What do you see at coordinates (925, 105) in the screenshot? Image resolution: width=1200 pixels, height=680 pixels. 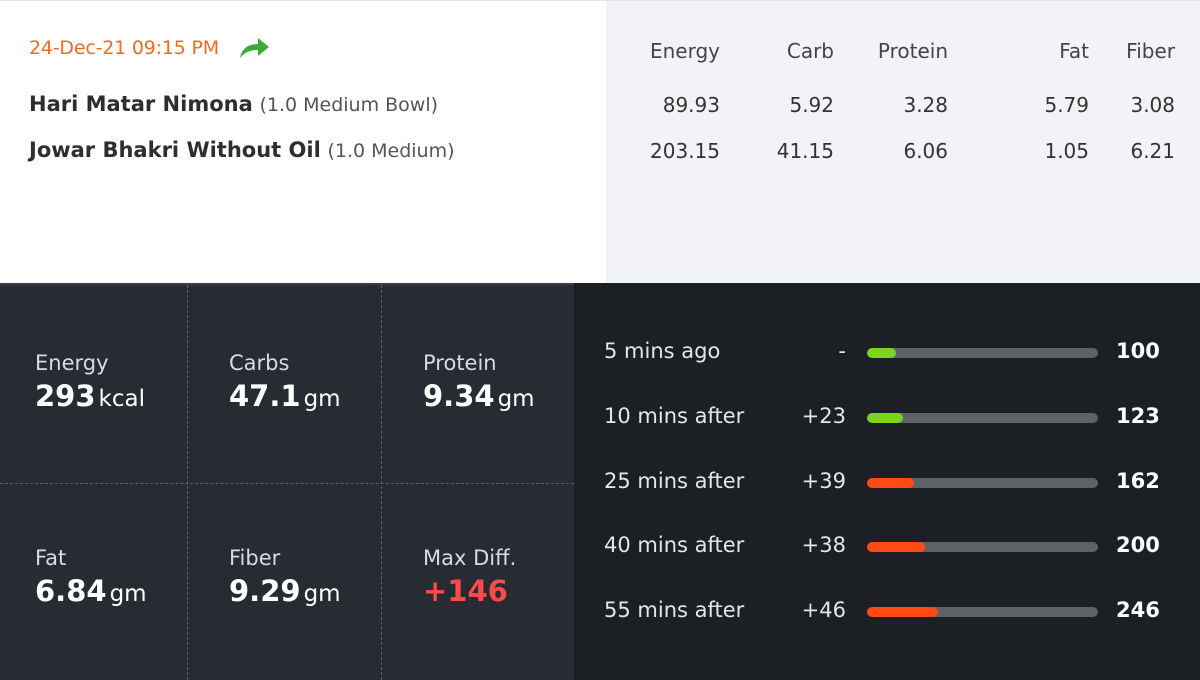 I see `cell-protein: 3.28` at bounding box center [925, 105].